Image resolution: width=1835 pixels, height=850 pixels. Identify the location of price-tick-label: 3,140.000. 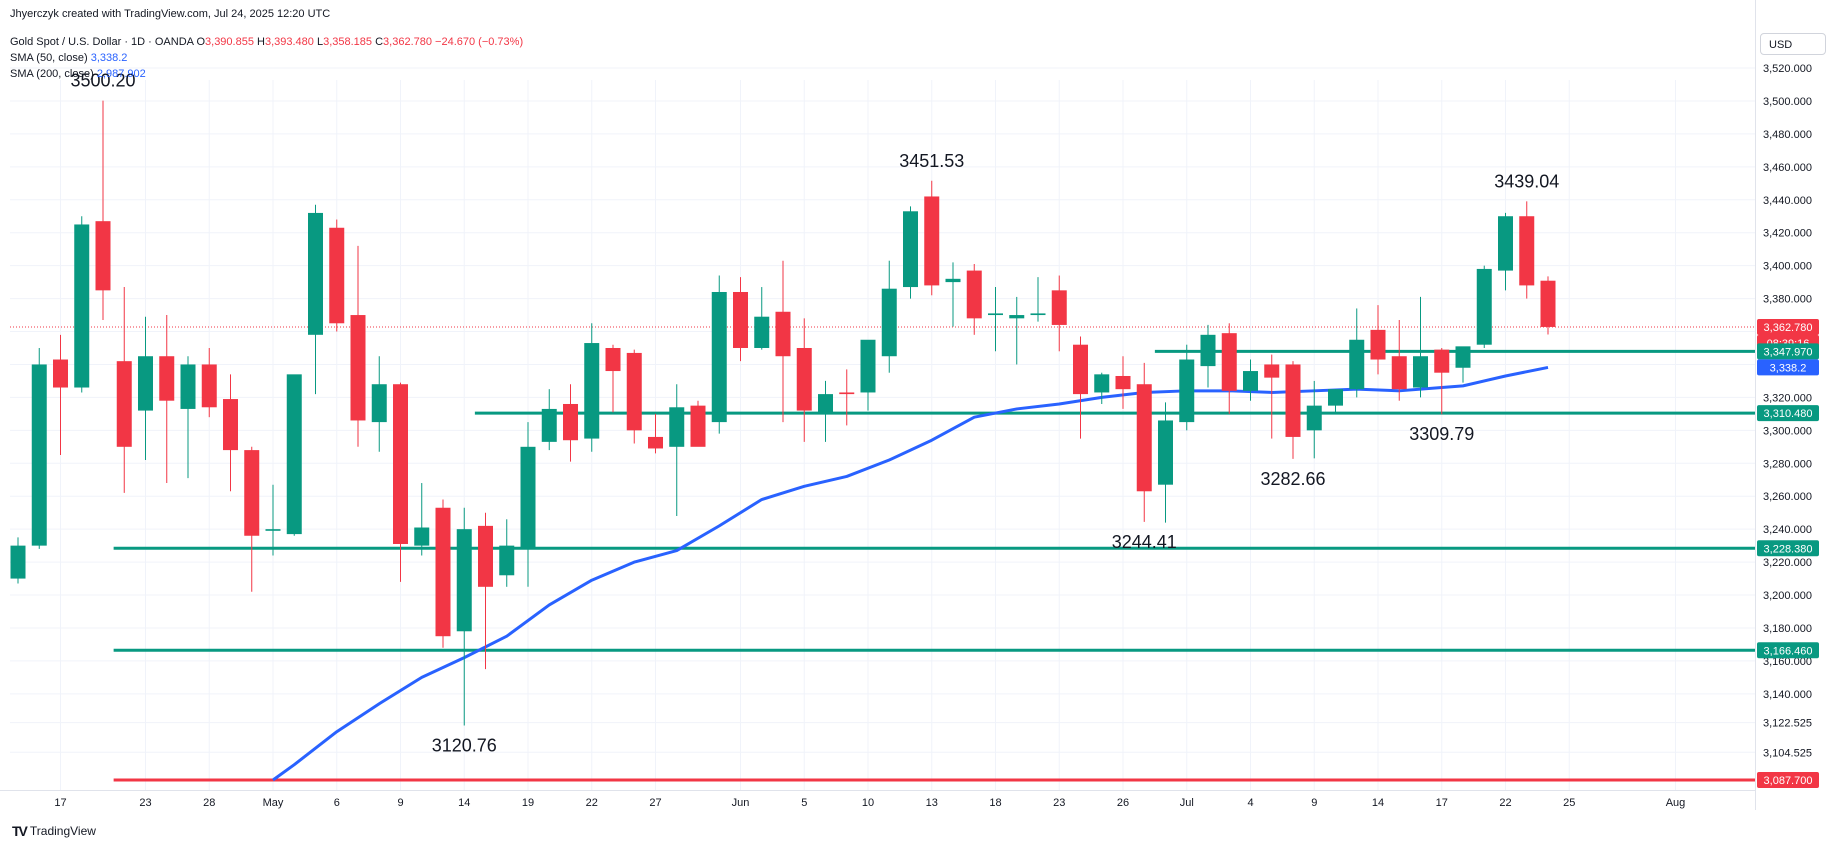
(1787, 695).